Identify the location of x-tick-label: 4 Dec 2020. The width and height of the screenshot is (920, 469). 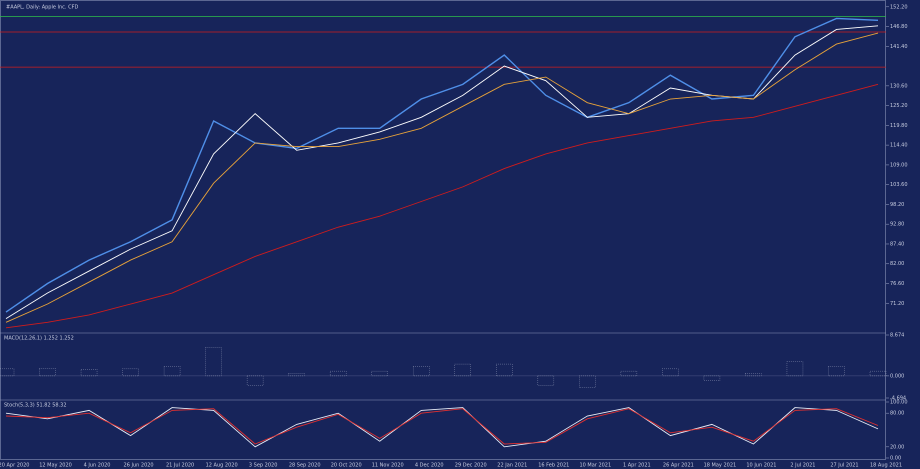
(429, 466).